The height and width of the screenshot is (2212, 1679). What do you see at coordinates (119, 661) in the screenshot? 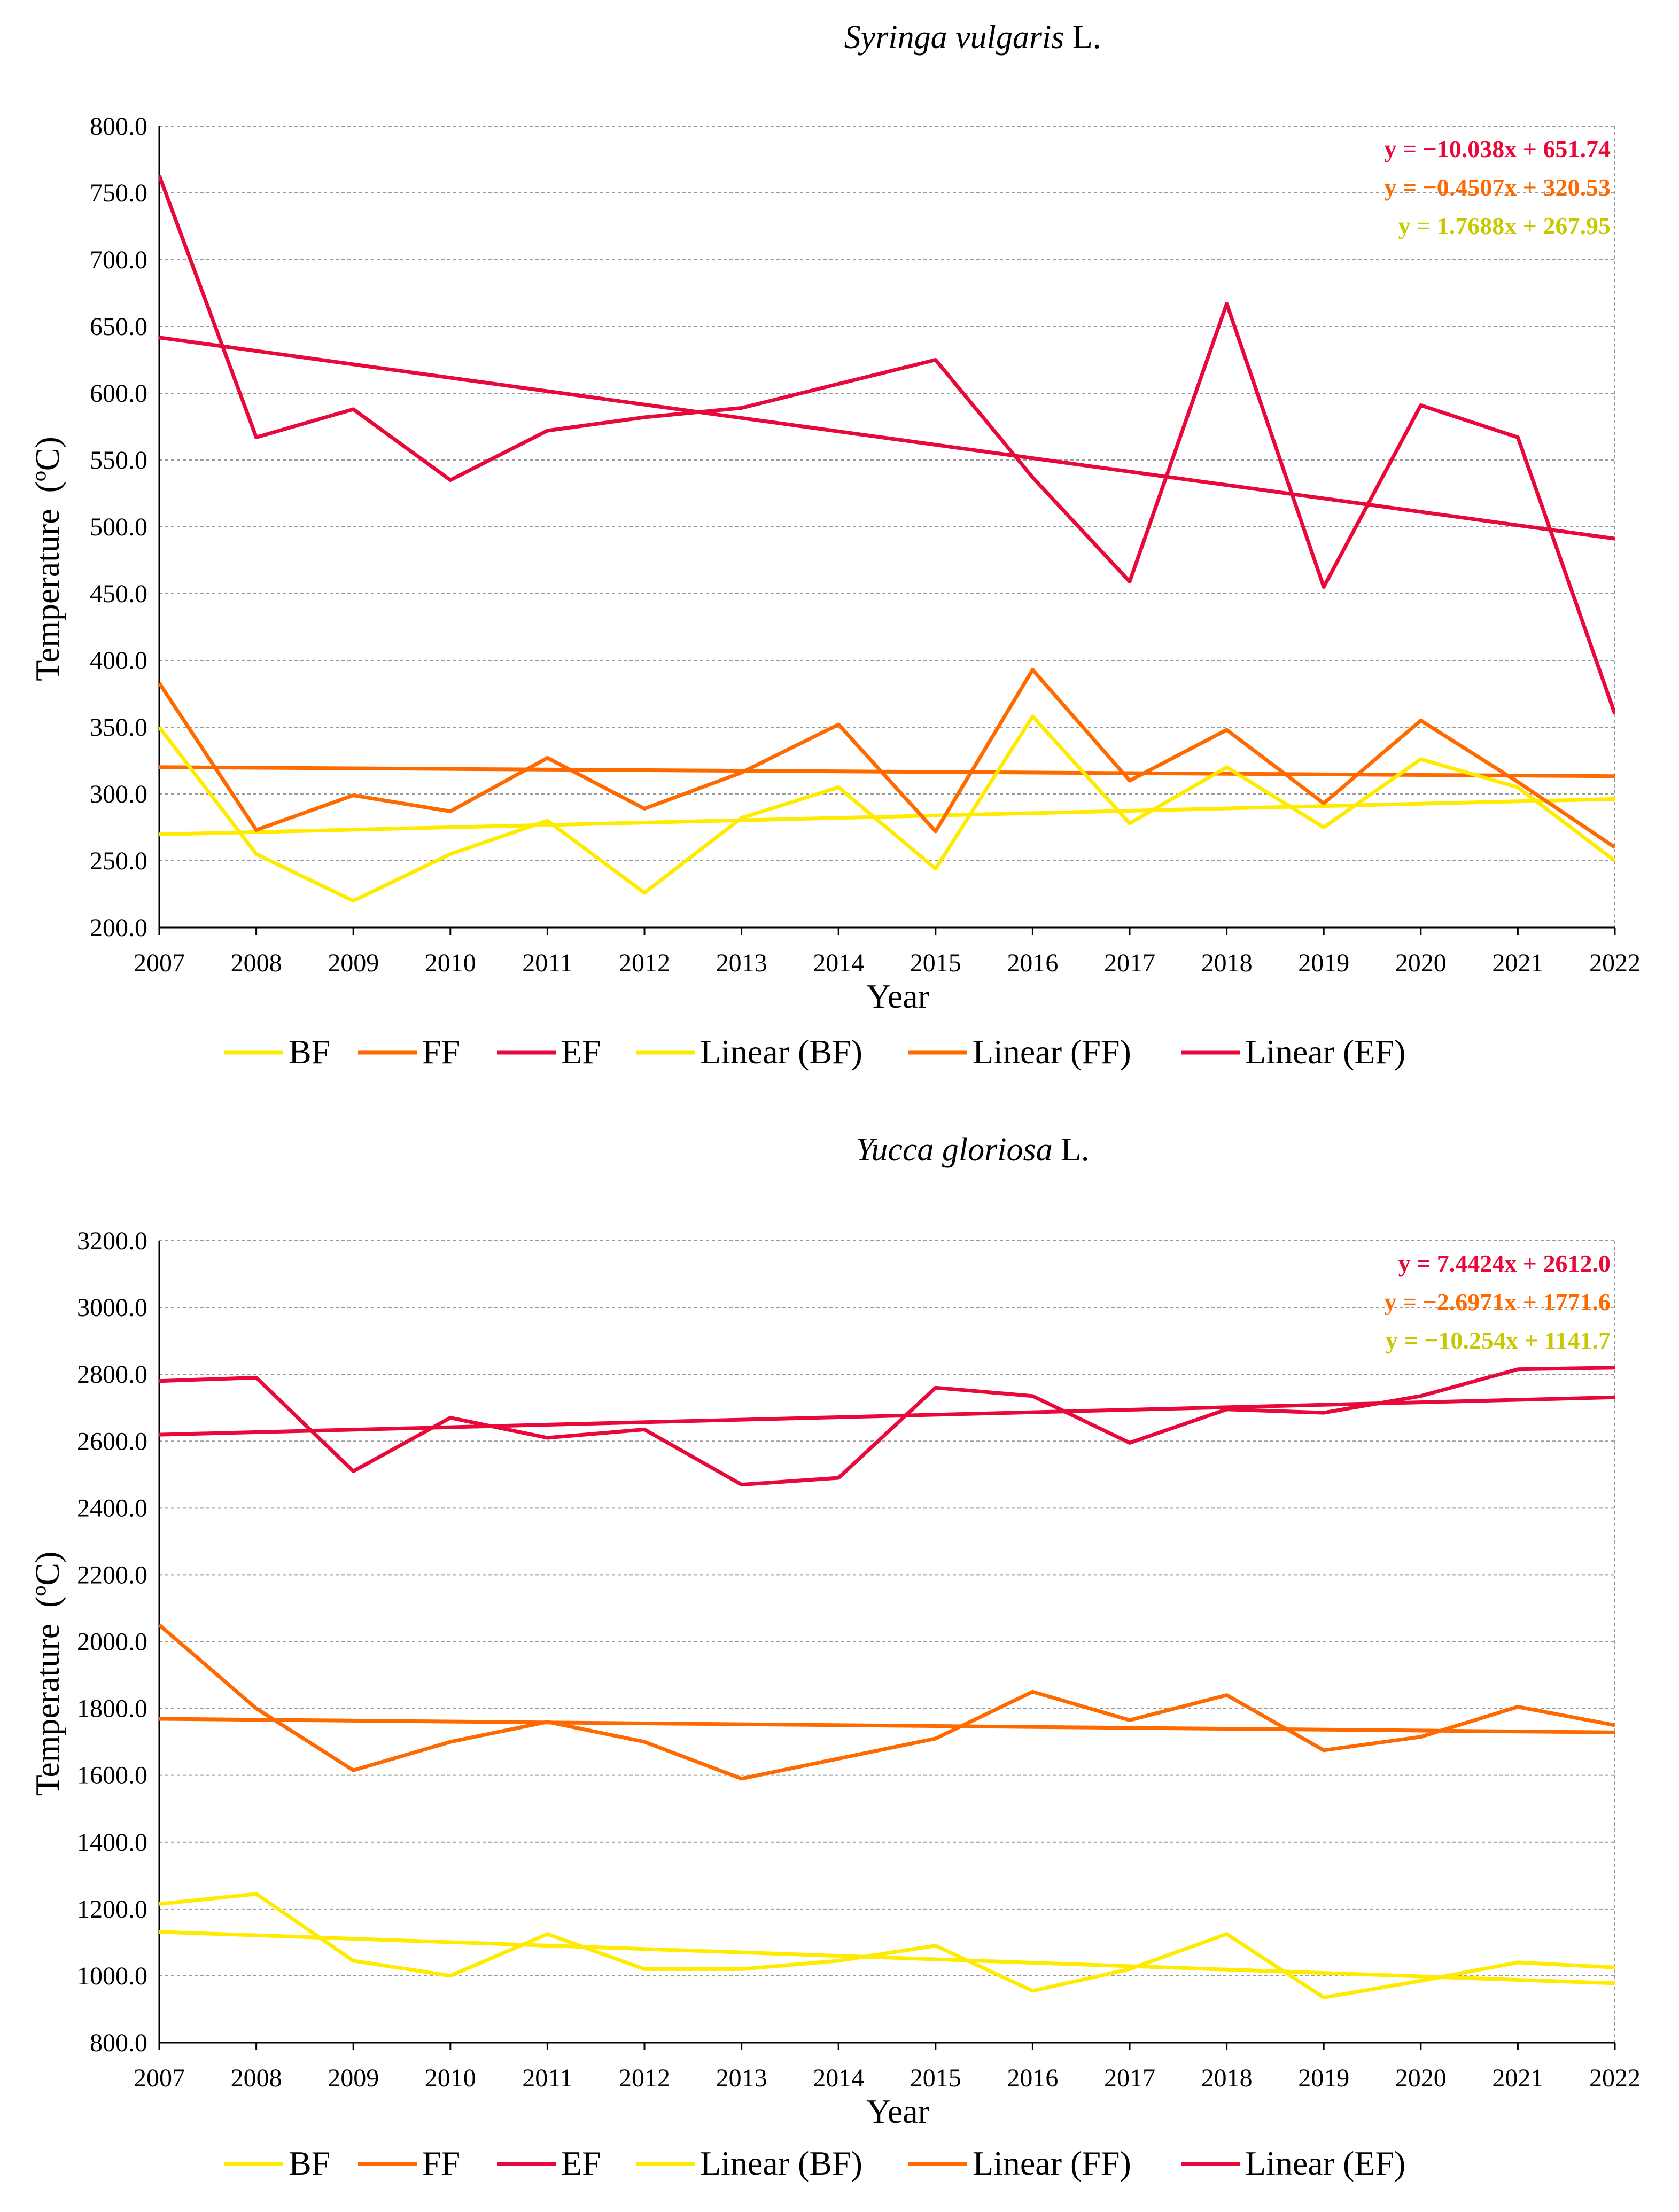
I see `y-tick-label: 400.0` at bounding box center [119, 661].